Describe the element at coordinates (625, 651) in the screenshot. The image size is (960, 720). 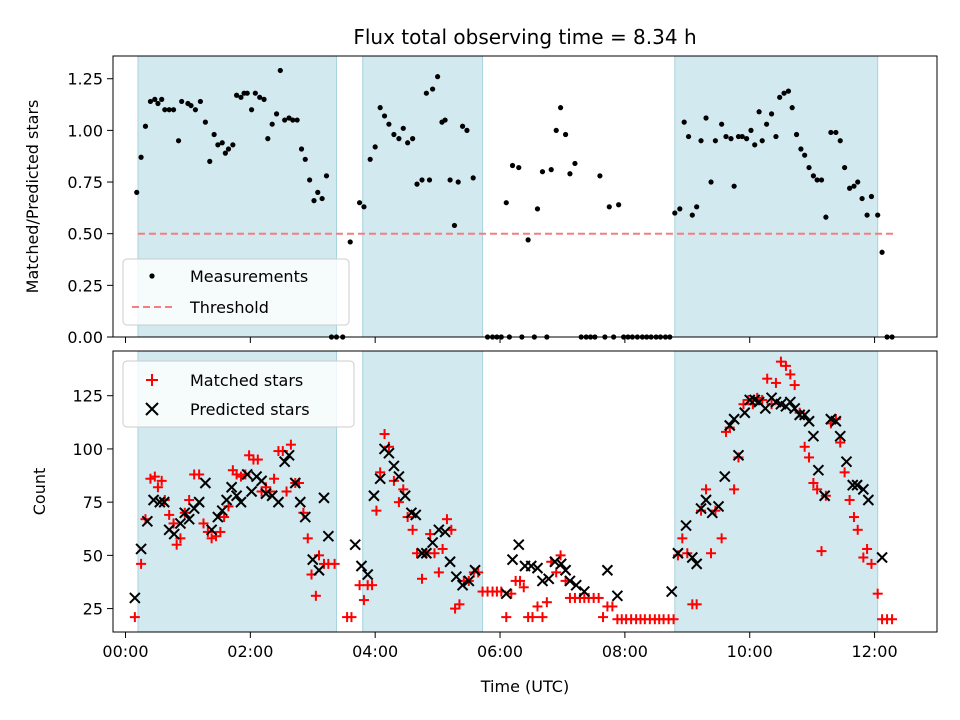
I see `x-tick-label: 08:00` at that location.